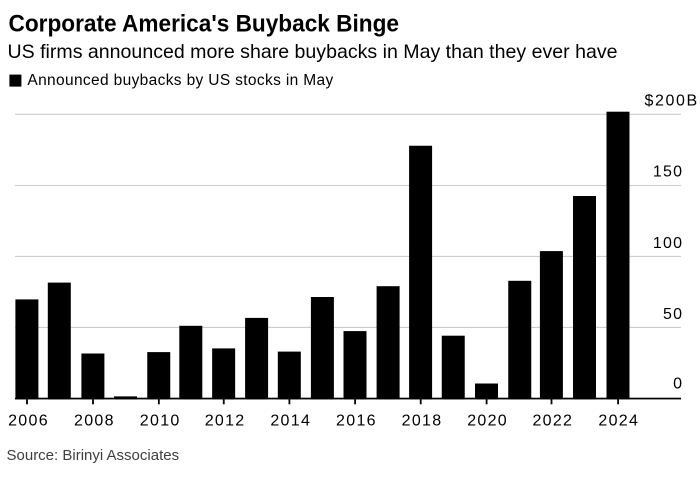  What do you see at coordinates (94, 421) in the screenshot?
I see `svg-text: 2008` at bounding box center [94, 421].